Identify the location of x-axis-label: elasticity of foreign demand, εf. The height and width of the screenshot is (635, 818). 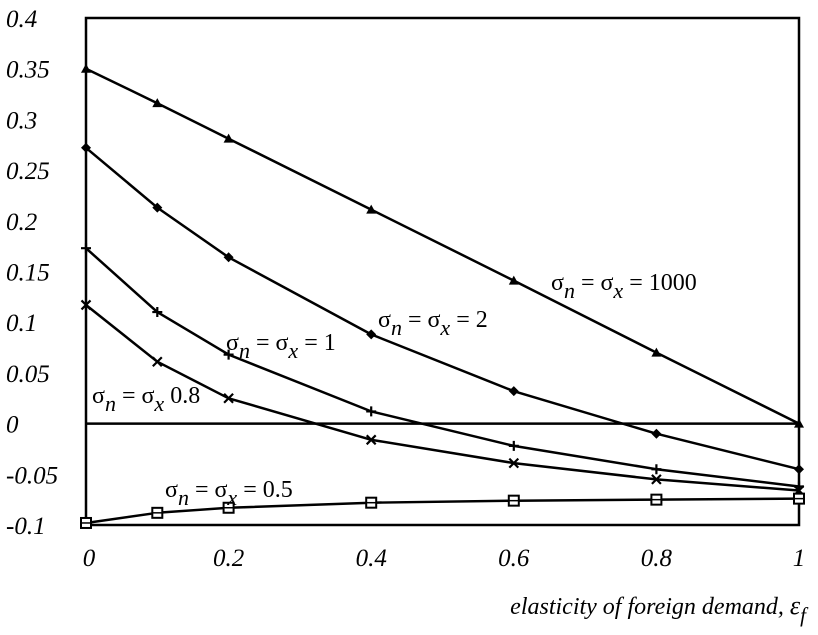
(659, 609).